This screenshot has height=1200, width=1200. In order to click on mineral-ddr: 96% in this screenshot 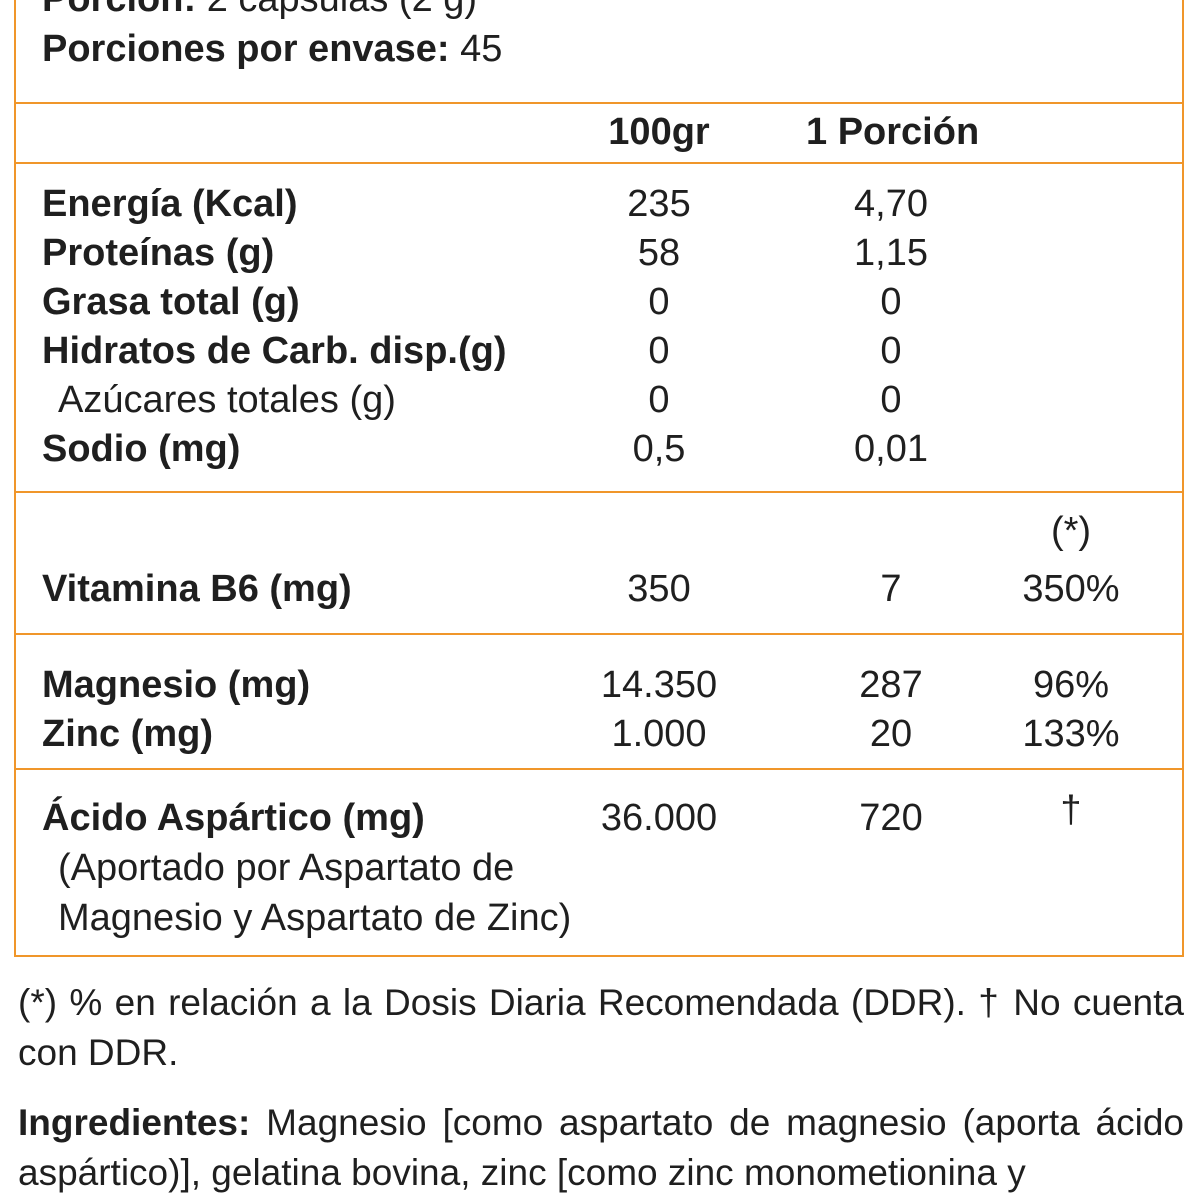, I will do `click(1071, 685)`.